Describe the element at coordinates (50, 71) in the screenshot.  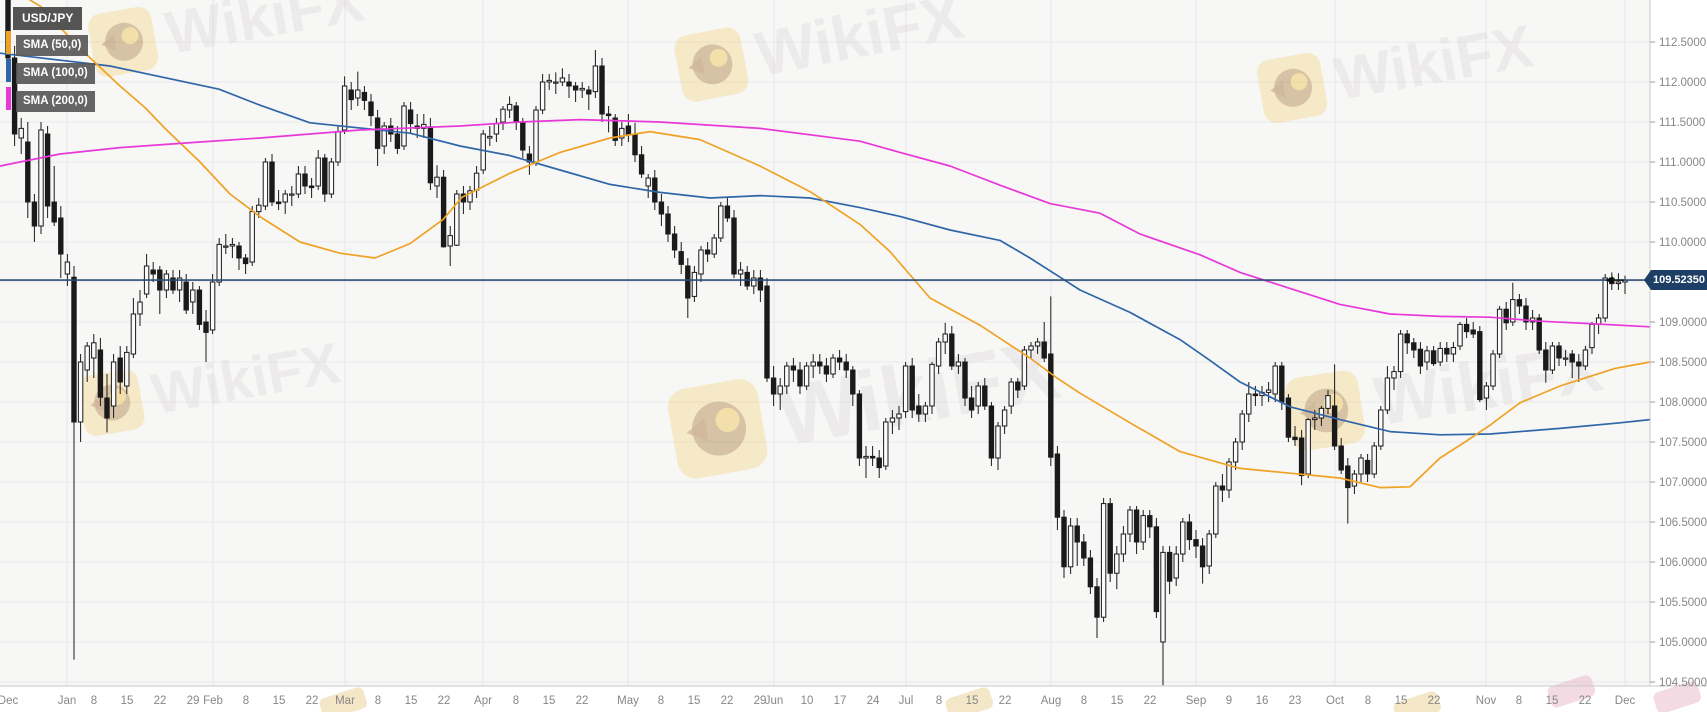
I see `legend-row-sma100: SMA (100,0)` at that location.